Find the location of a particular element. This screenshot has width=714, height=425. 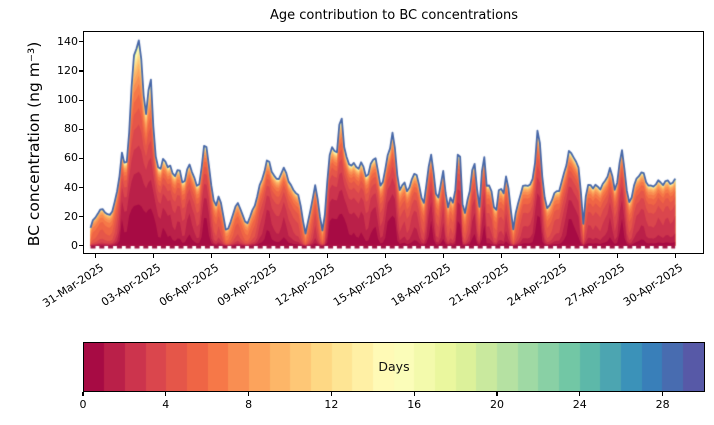

colorbar-gradient-canvas is located at coordinates (394, 367).